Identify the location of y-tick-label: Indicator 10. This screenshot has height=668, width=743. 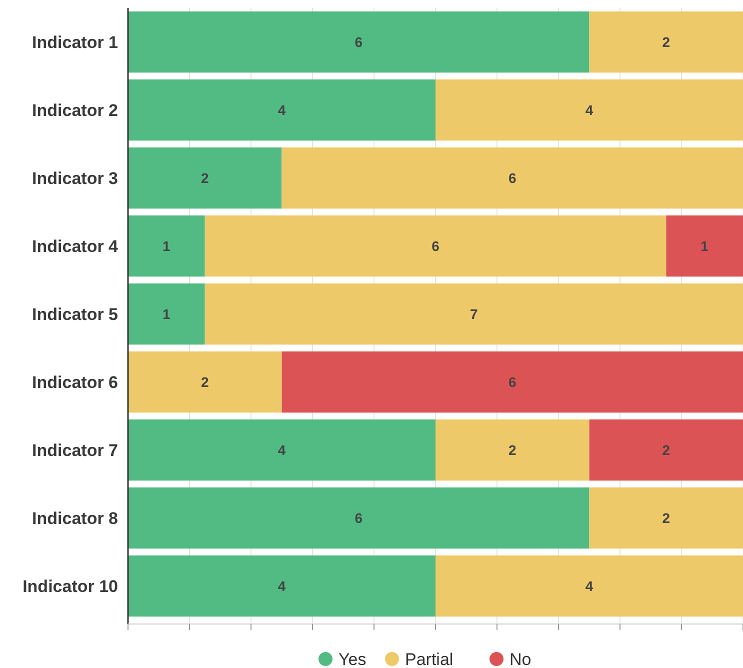
(70, 586).